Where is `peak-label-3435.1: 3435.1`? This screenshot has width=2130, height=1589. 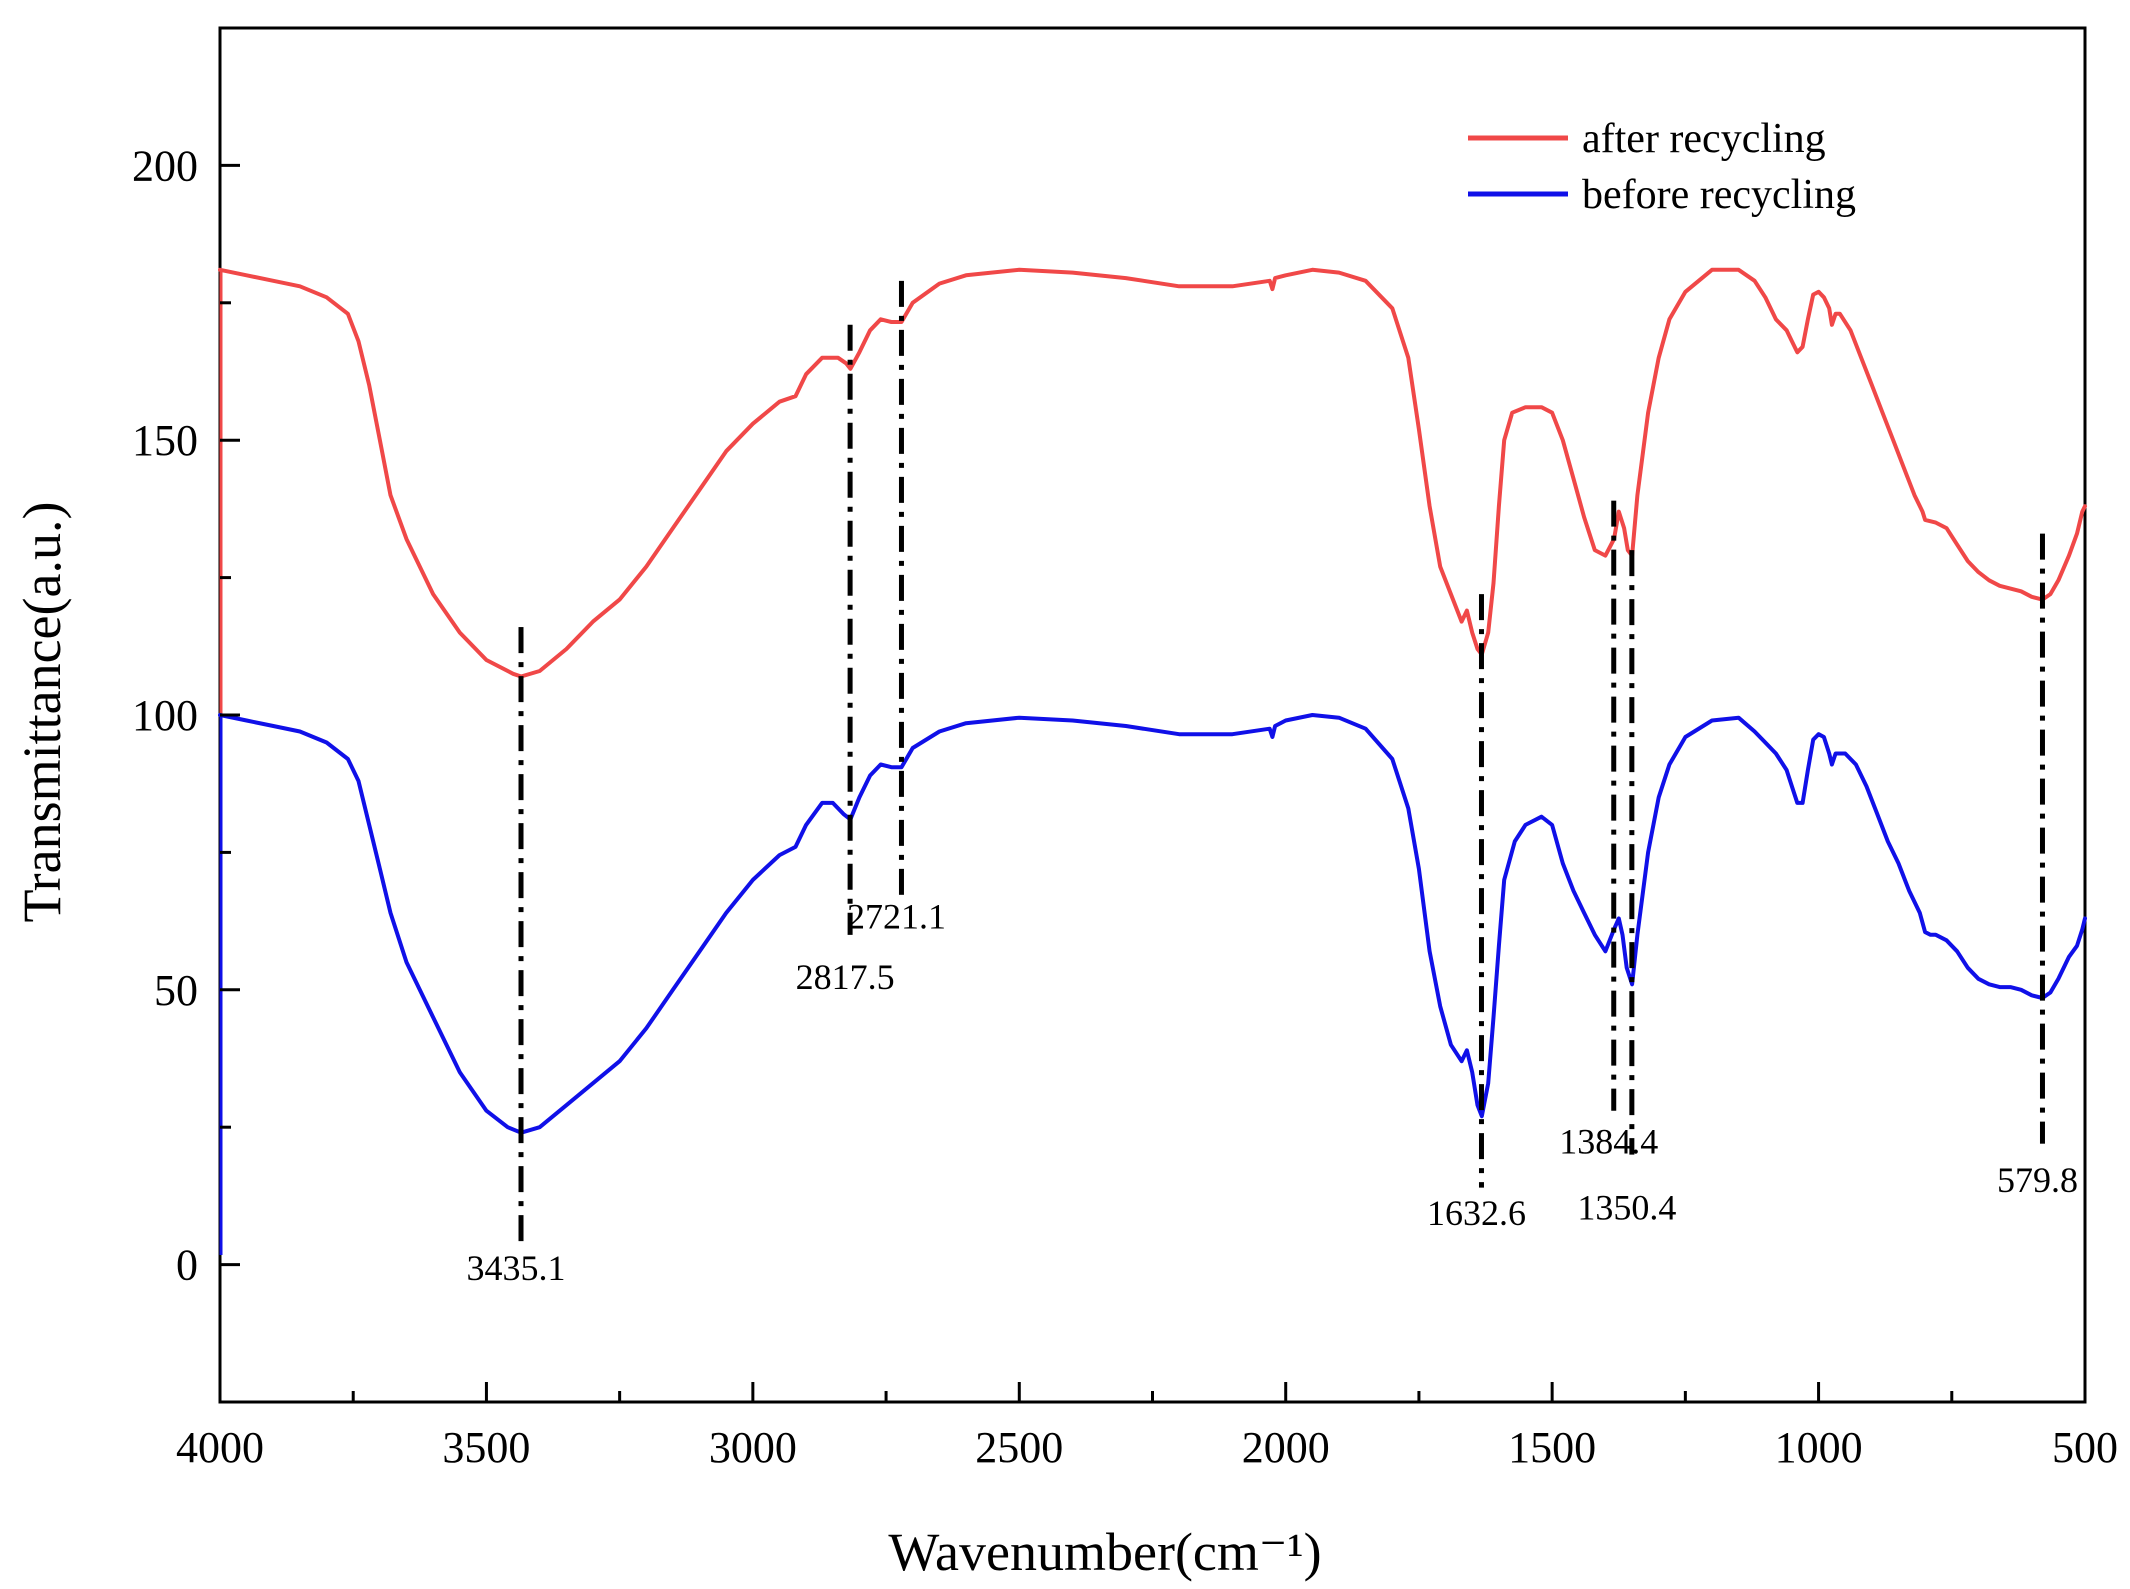 peak-label-3435.1: 3435.1 is located at coordinates (516, 1268).